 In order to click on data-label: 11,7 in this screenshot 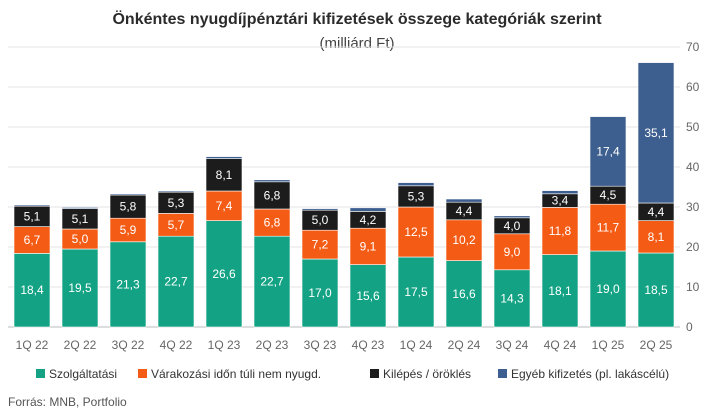, I will do `click(608, 228)`.